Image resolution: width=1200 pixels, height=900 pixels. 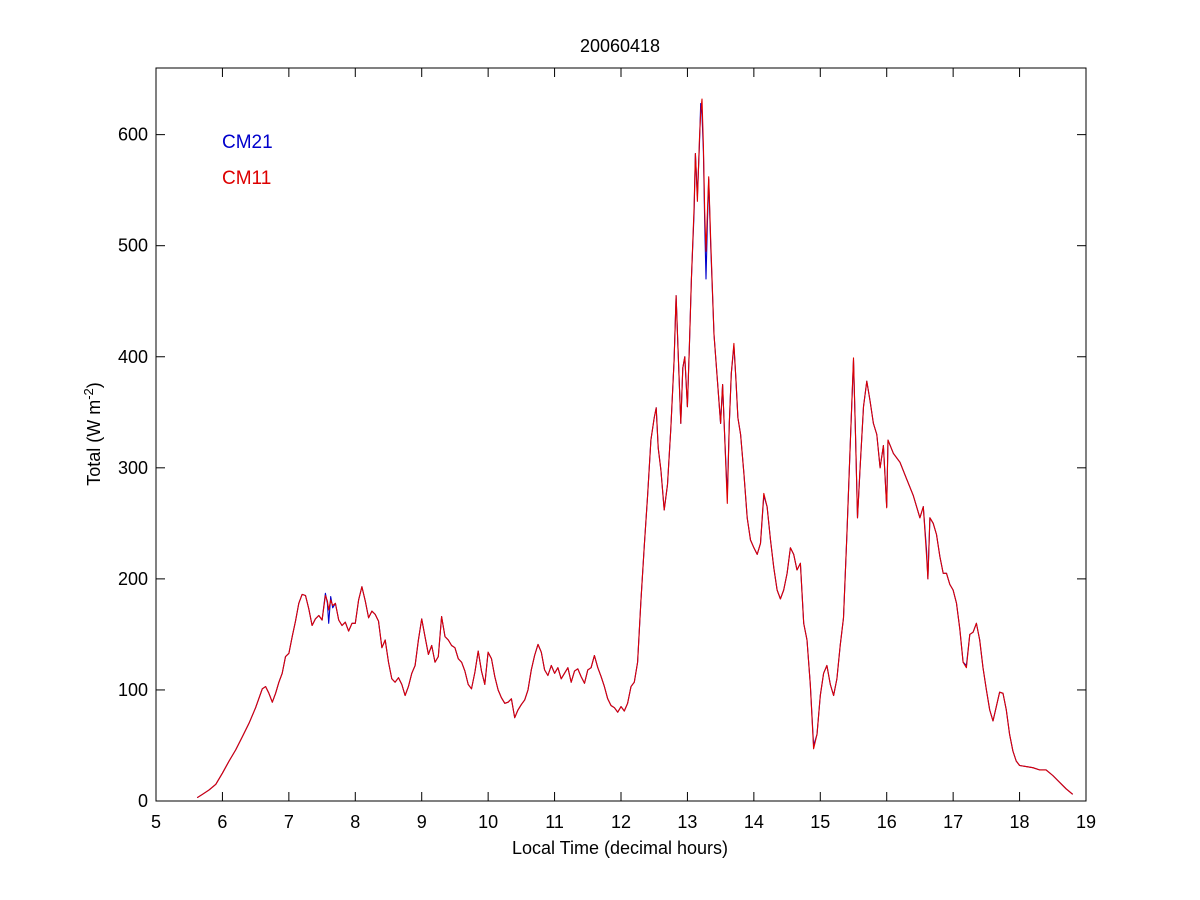 I want to click on y-tick-label: 600, so click(x=133, y=135).